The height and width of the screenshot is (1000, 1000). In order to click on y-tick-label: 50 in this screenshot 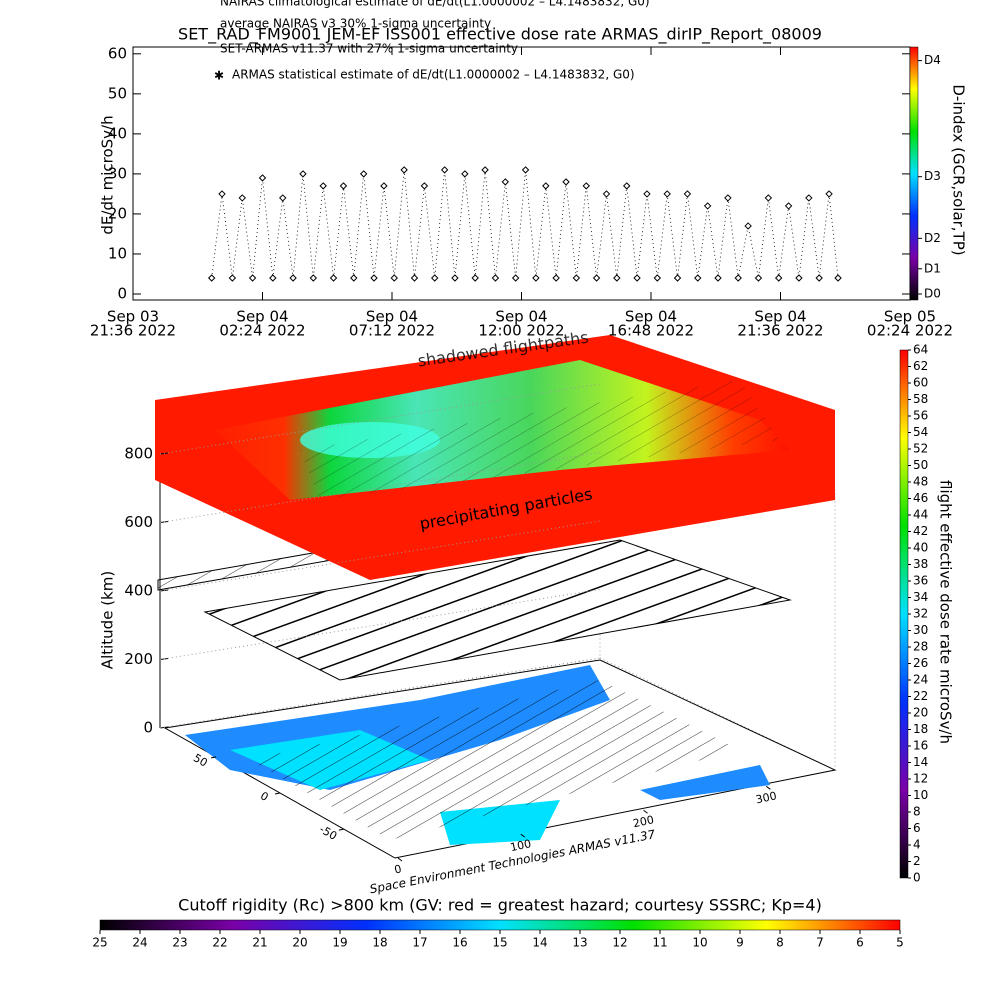, I will do `click(117, 93)`.